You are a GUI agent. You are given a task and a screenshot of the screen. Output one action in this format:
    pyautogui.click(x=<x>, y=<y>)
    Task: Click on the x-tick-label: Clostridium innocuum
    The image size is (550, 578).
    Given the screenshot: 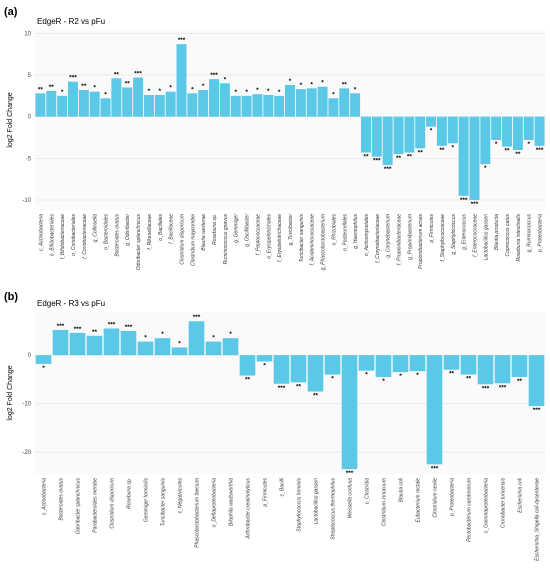 What is the action you would take?
    pyautogui.click(x=385, y=502)
    